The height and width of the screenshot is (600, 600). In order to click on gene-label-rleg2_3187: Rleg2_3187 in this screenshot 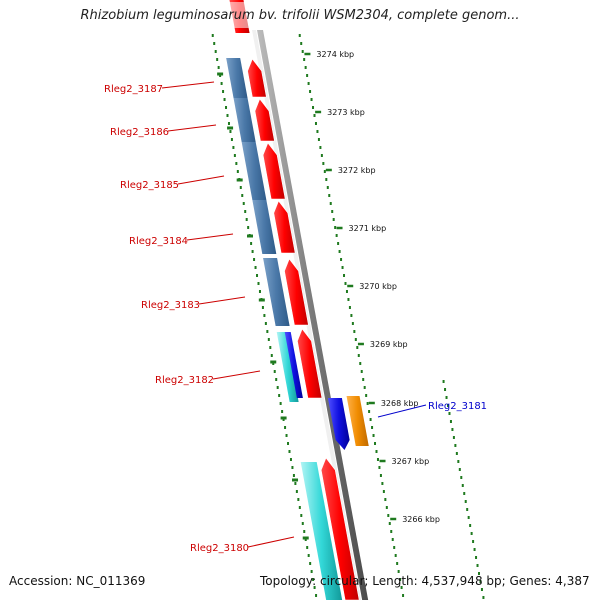, I will do `click(133, 89)`.